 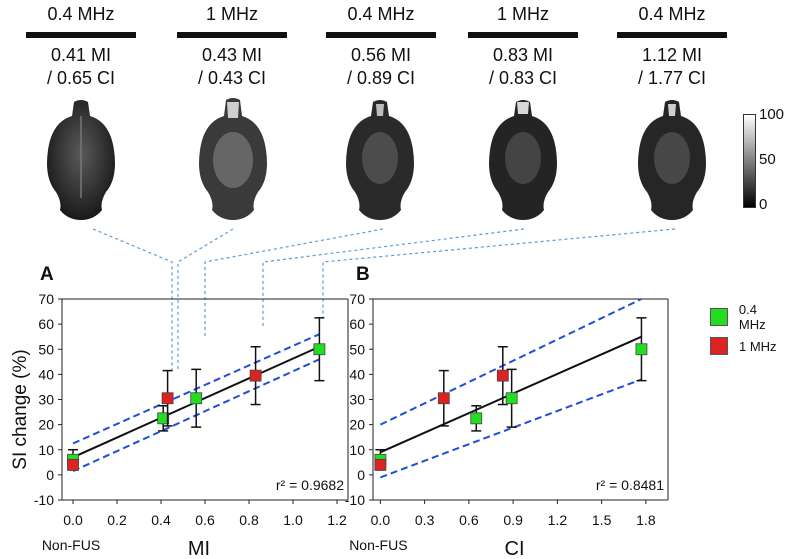 What do you see at coordinates (523, 78) in the screenshot?
I see `ci-label: / 0.83 CI` at bounding box center [523, 78].